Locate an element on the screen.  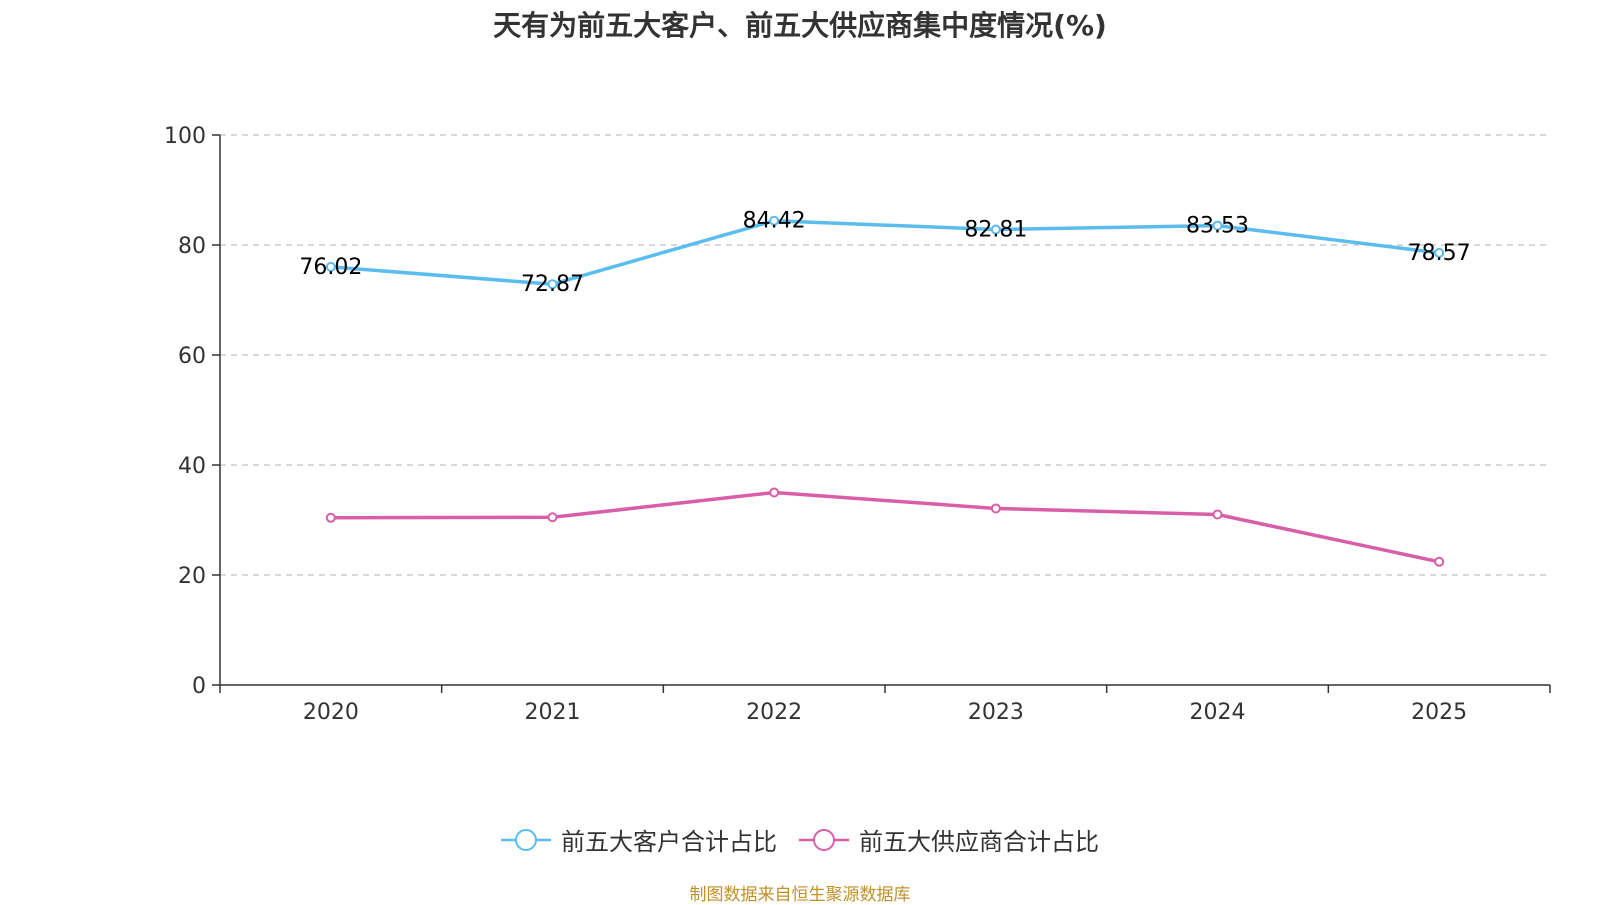
series-0-point-2021 is located at coordinates (552, 284).